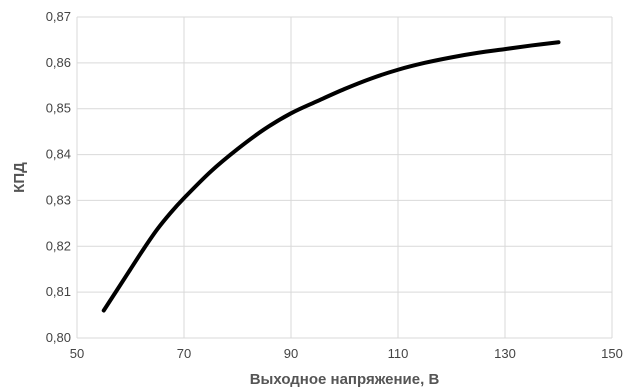  I want to click on y-tick-labels: 0,80 0,81 0,82 0,83 0,84 0,85 0,86 0,87, so click(58, 177).